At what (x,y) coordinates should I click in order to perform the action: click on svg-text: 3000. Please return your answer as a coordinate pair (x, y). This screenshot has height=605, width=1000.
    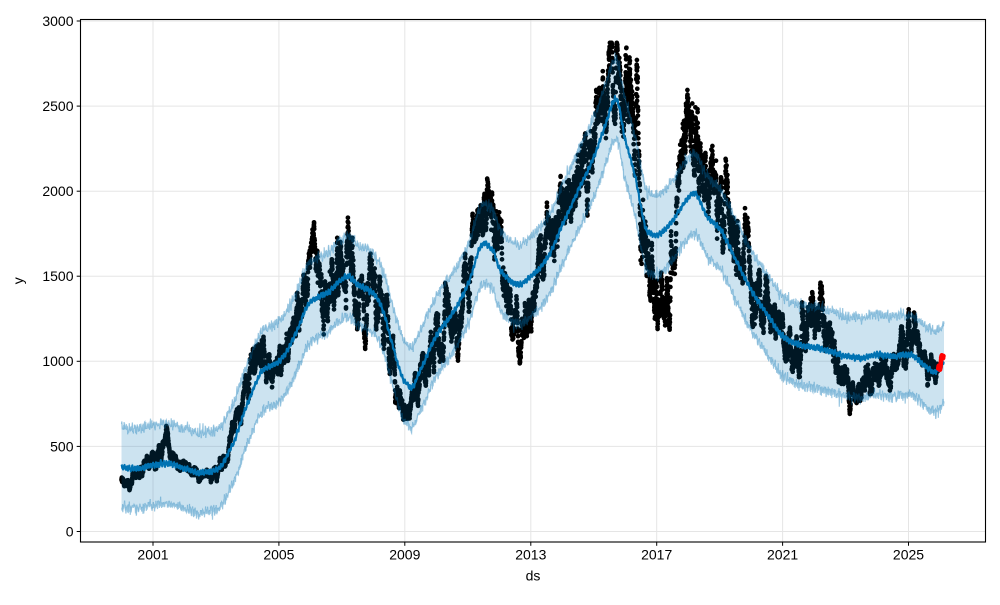
    Looking at the image, I should click on (57, 21).